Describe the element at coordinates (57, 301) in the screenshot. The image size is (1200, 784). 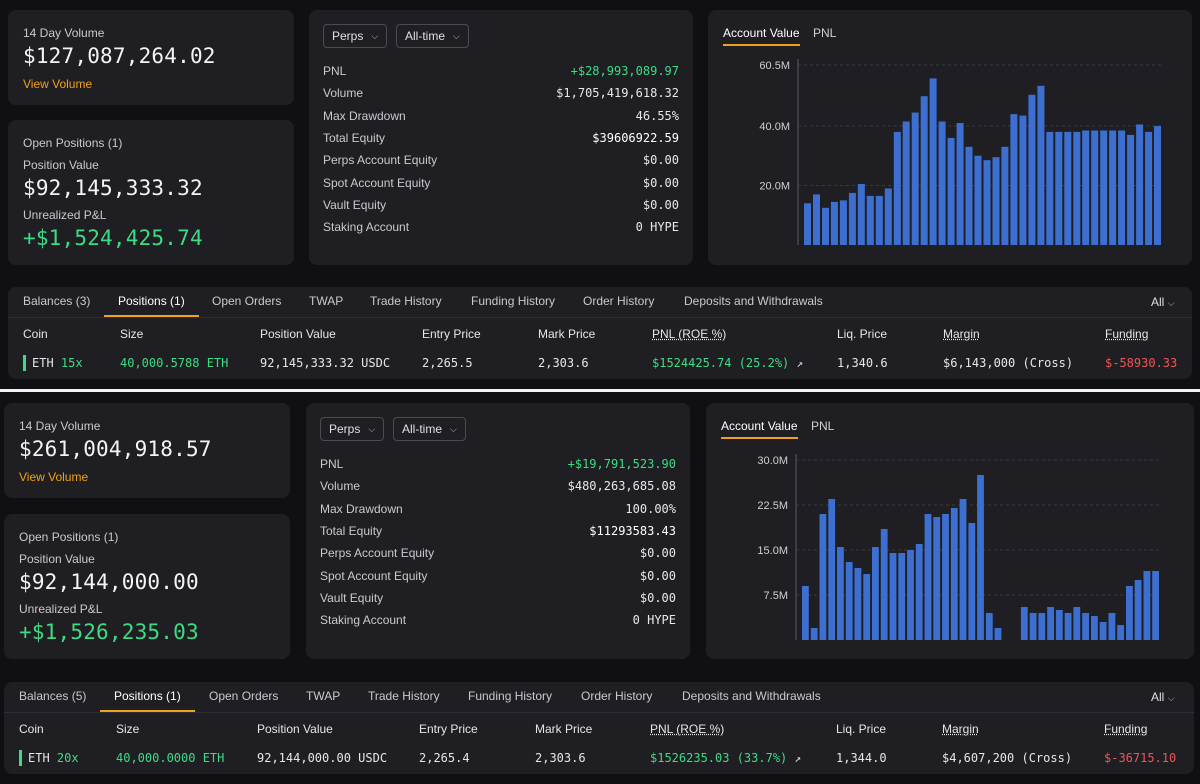
I see `tab-balances: Balances (3)` at that location.